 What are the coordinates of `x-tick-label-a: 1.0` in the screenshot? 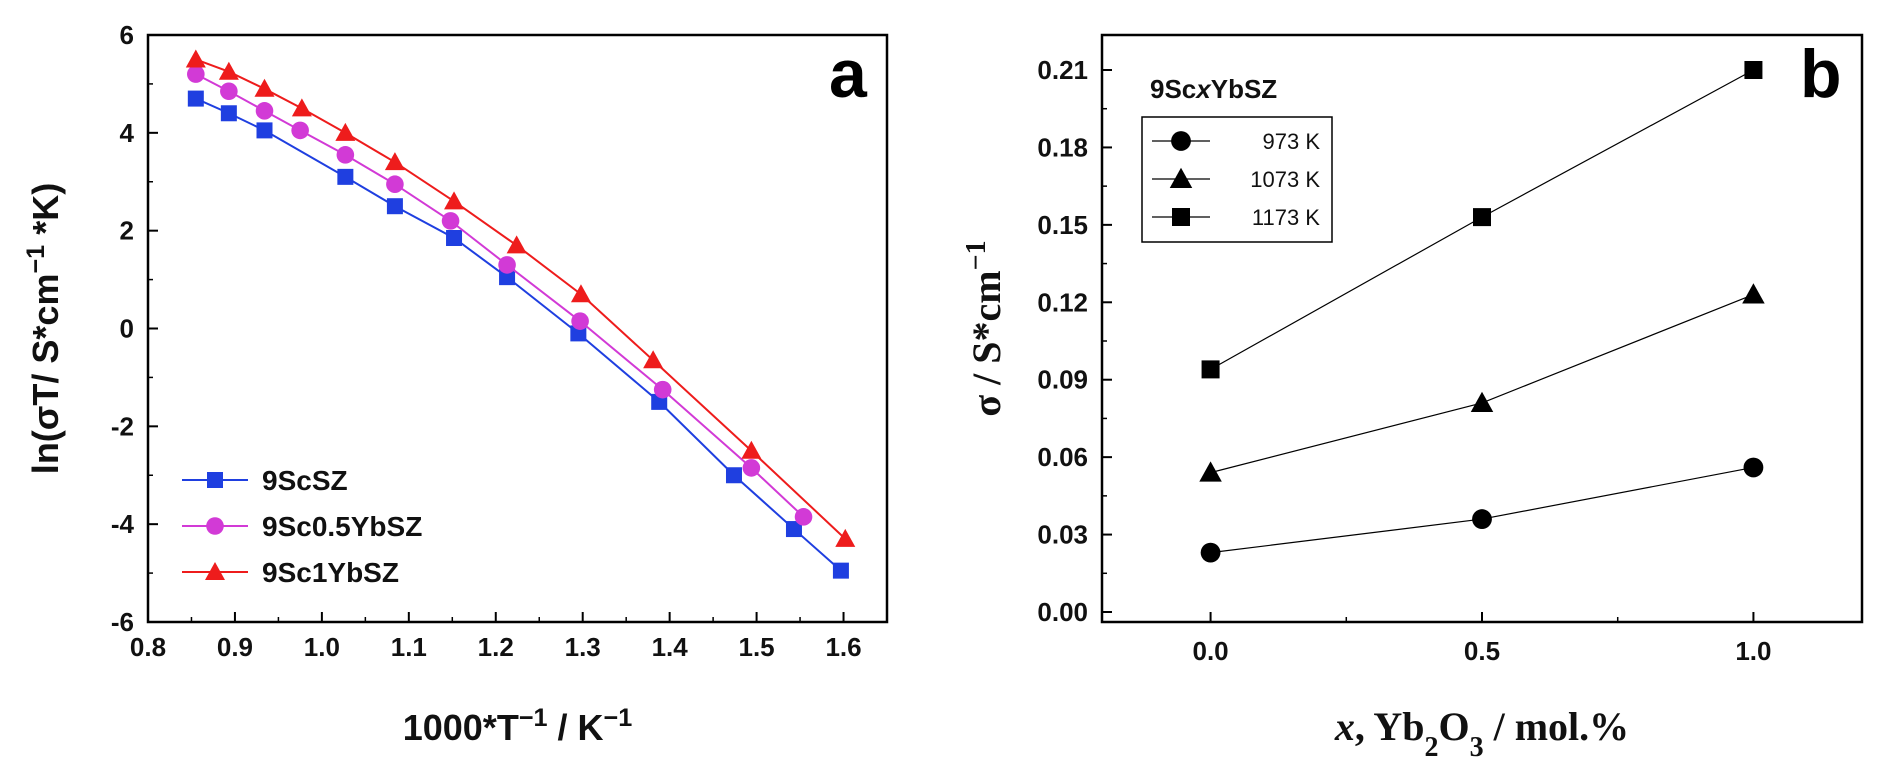 It's located at (322, 647).